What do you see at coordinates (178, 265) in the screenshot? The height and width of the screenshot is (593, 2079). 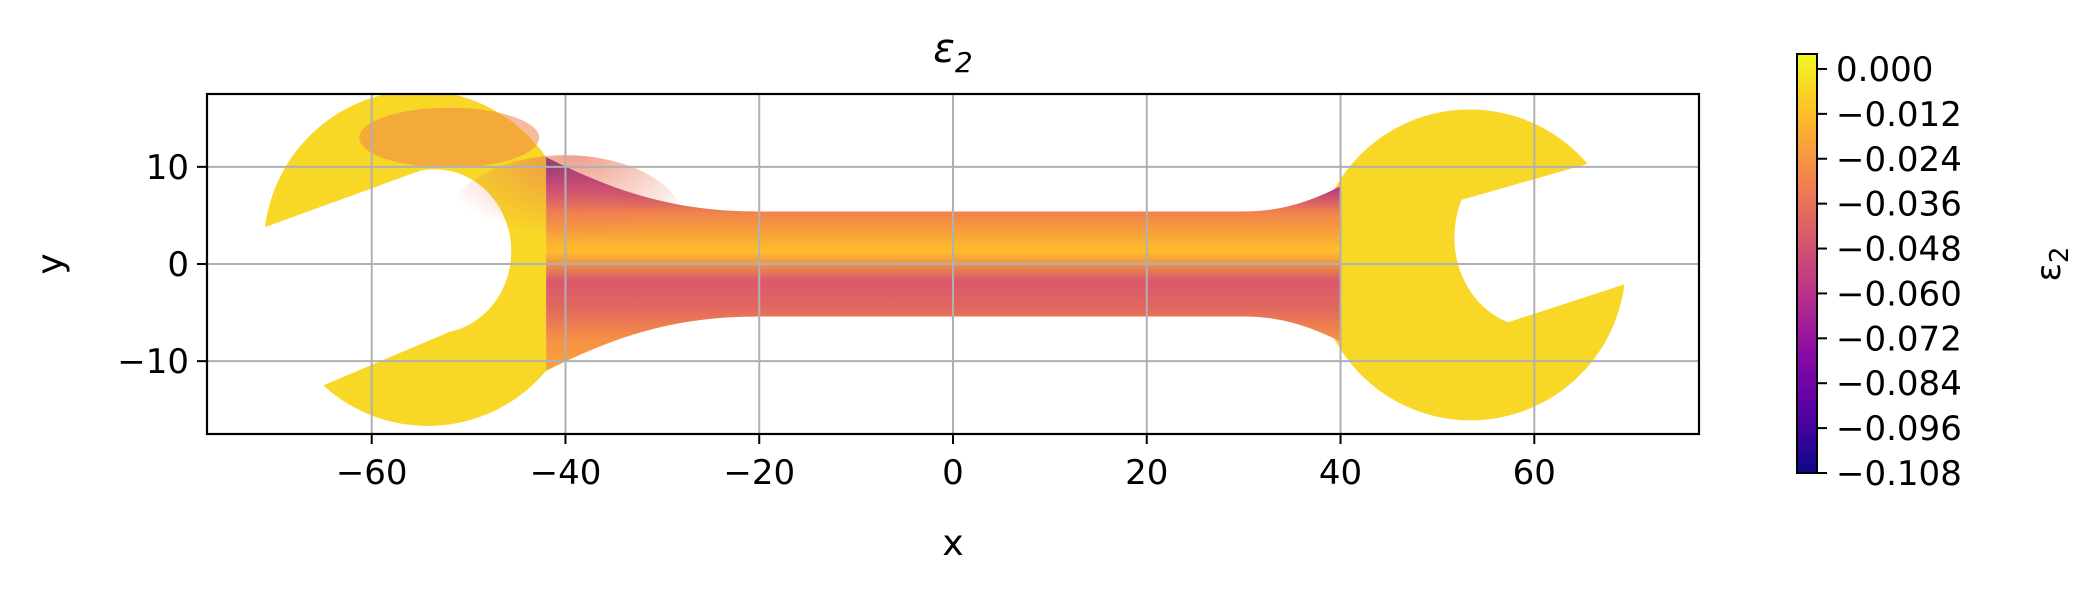 I see `y-tick-label: 0` at bounding box center [178, 265].